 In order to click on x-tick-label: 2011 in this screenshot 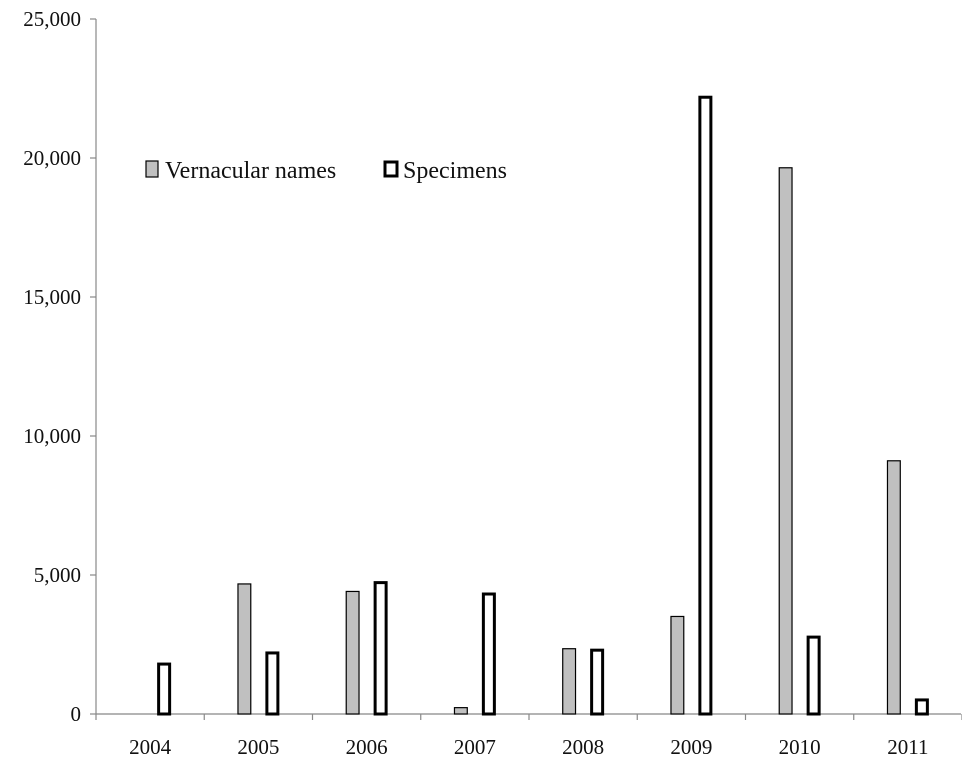, I will do `click(907, 747)`.